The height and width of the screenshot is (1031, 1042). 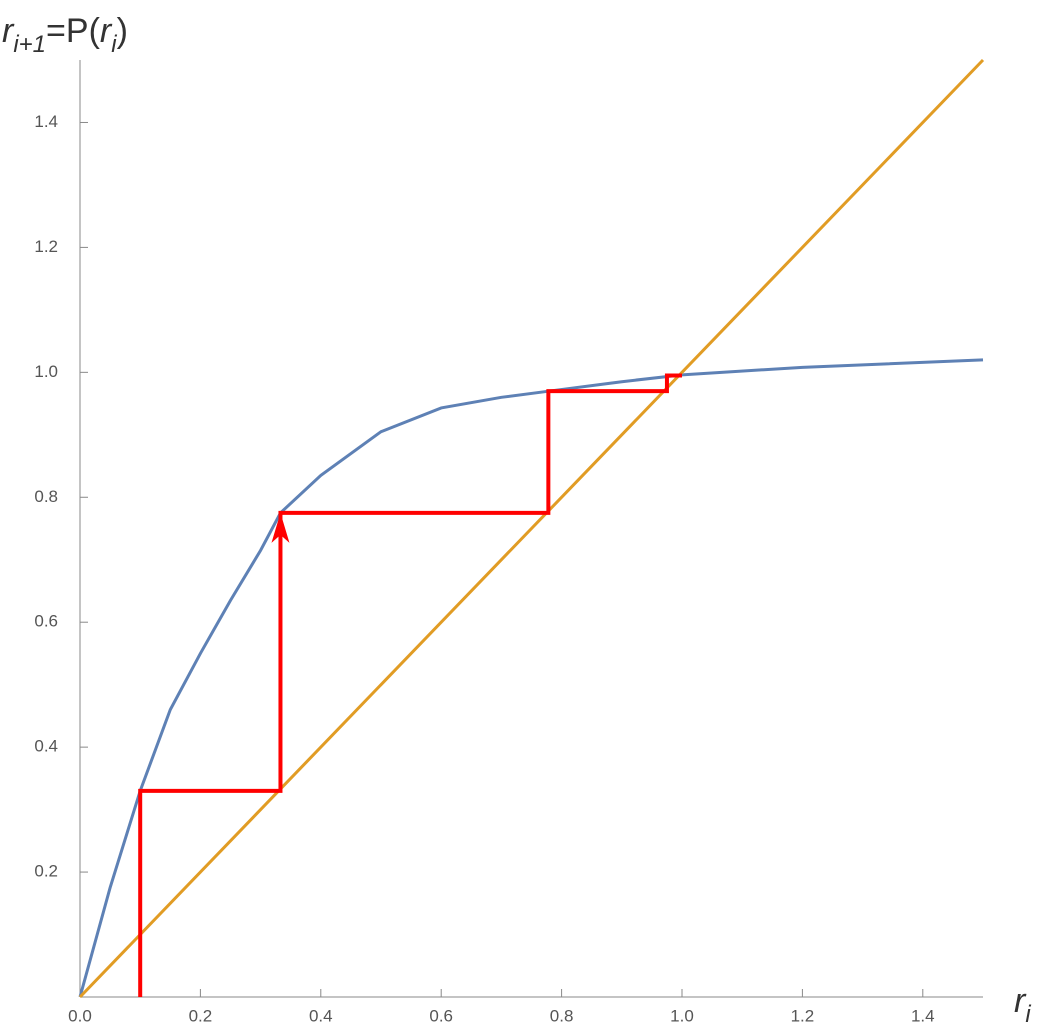 What do you see at coordinates (46, 746) in the screenshot?
I see `y-tick-label: 0.4` at bounding box center [46, 746].